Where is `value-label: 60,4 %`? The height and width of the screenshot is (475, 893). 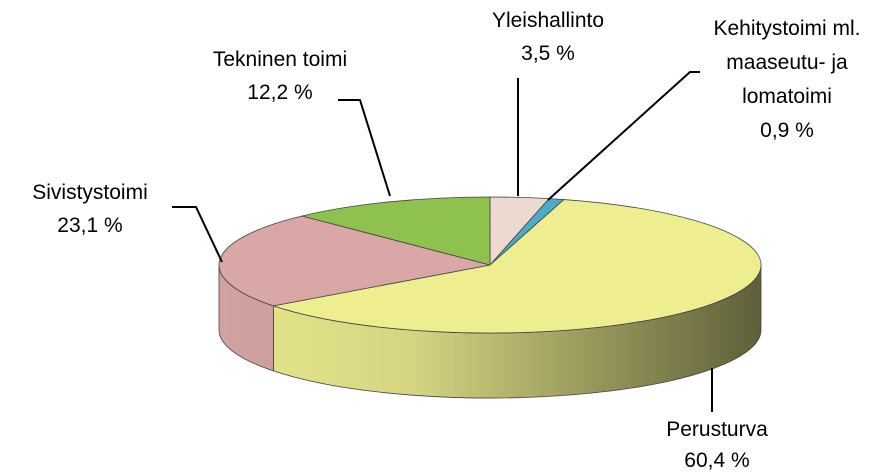 value-label: 60,4 % is located at coordinates (717, 460).